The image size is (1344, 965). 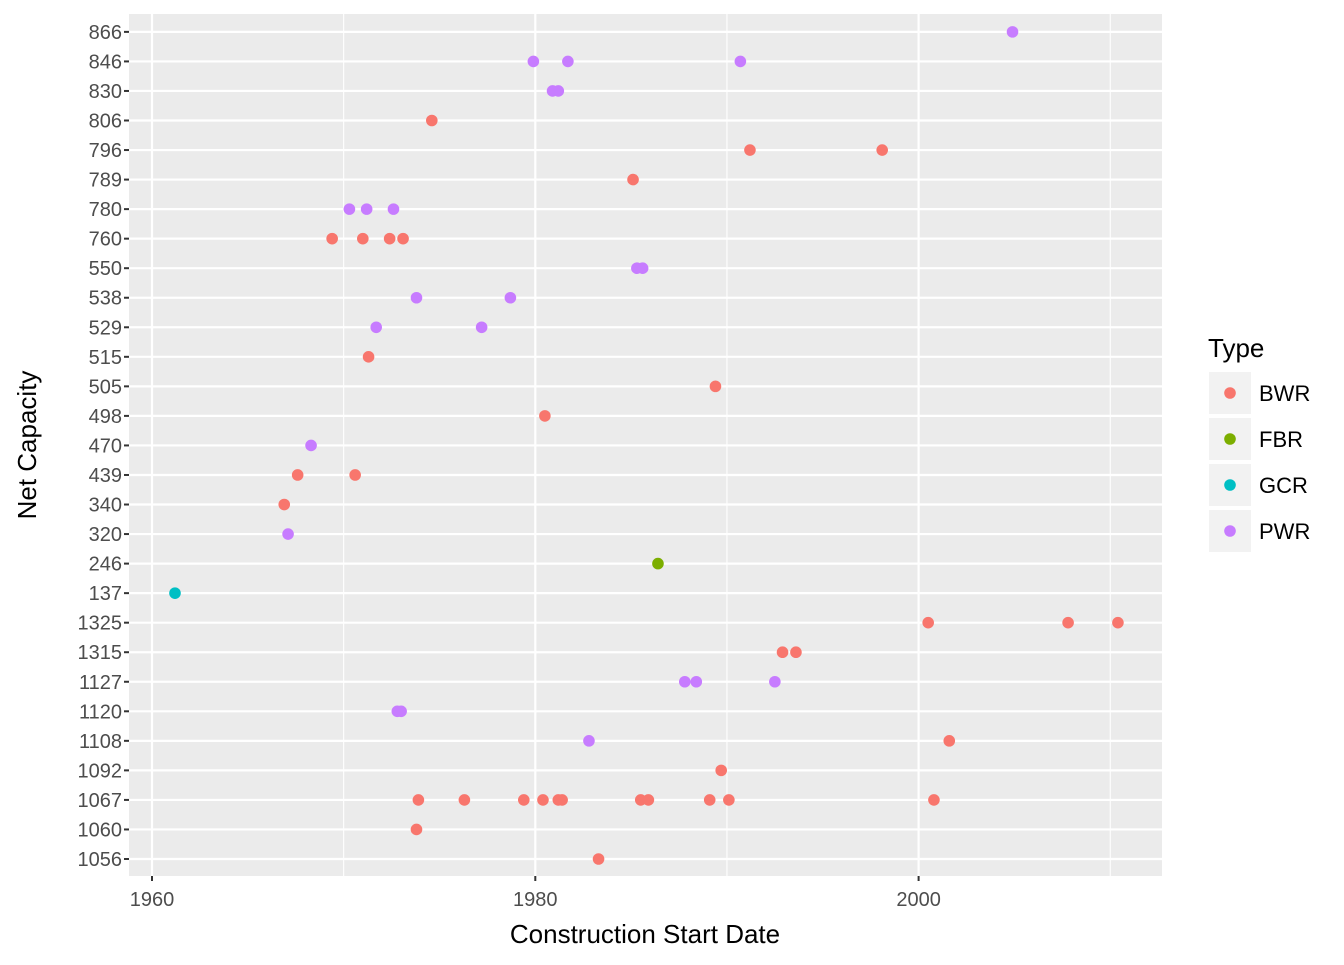 I want to click on y-tick-label: 246, so click(x=105, y=565).